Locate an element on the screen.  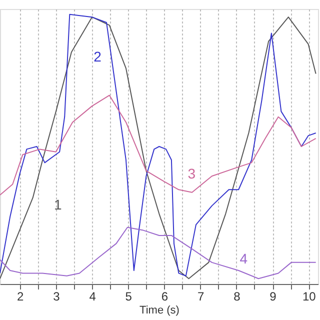
x-tick-label: 4 is located at coordinates (92, 297).